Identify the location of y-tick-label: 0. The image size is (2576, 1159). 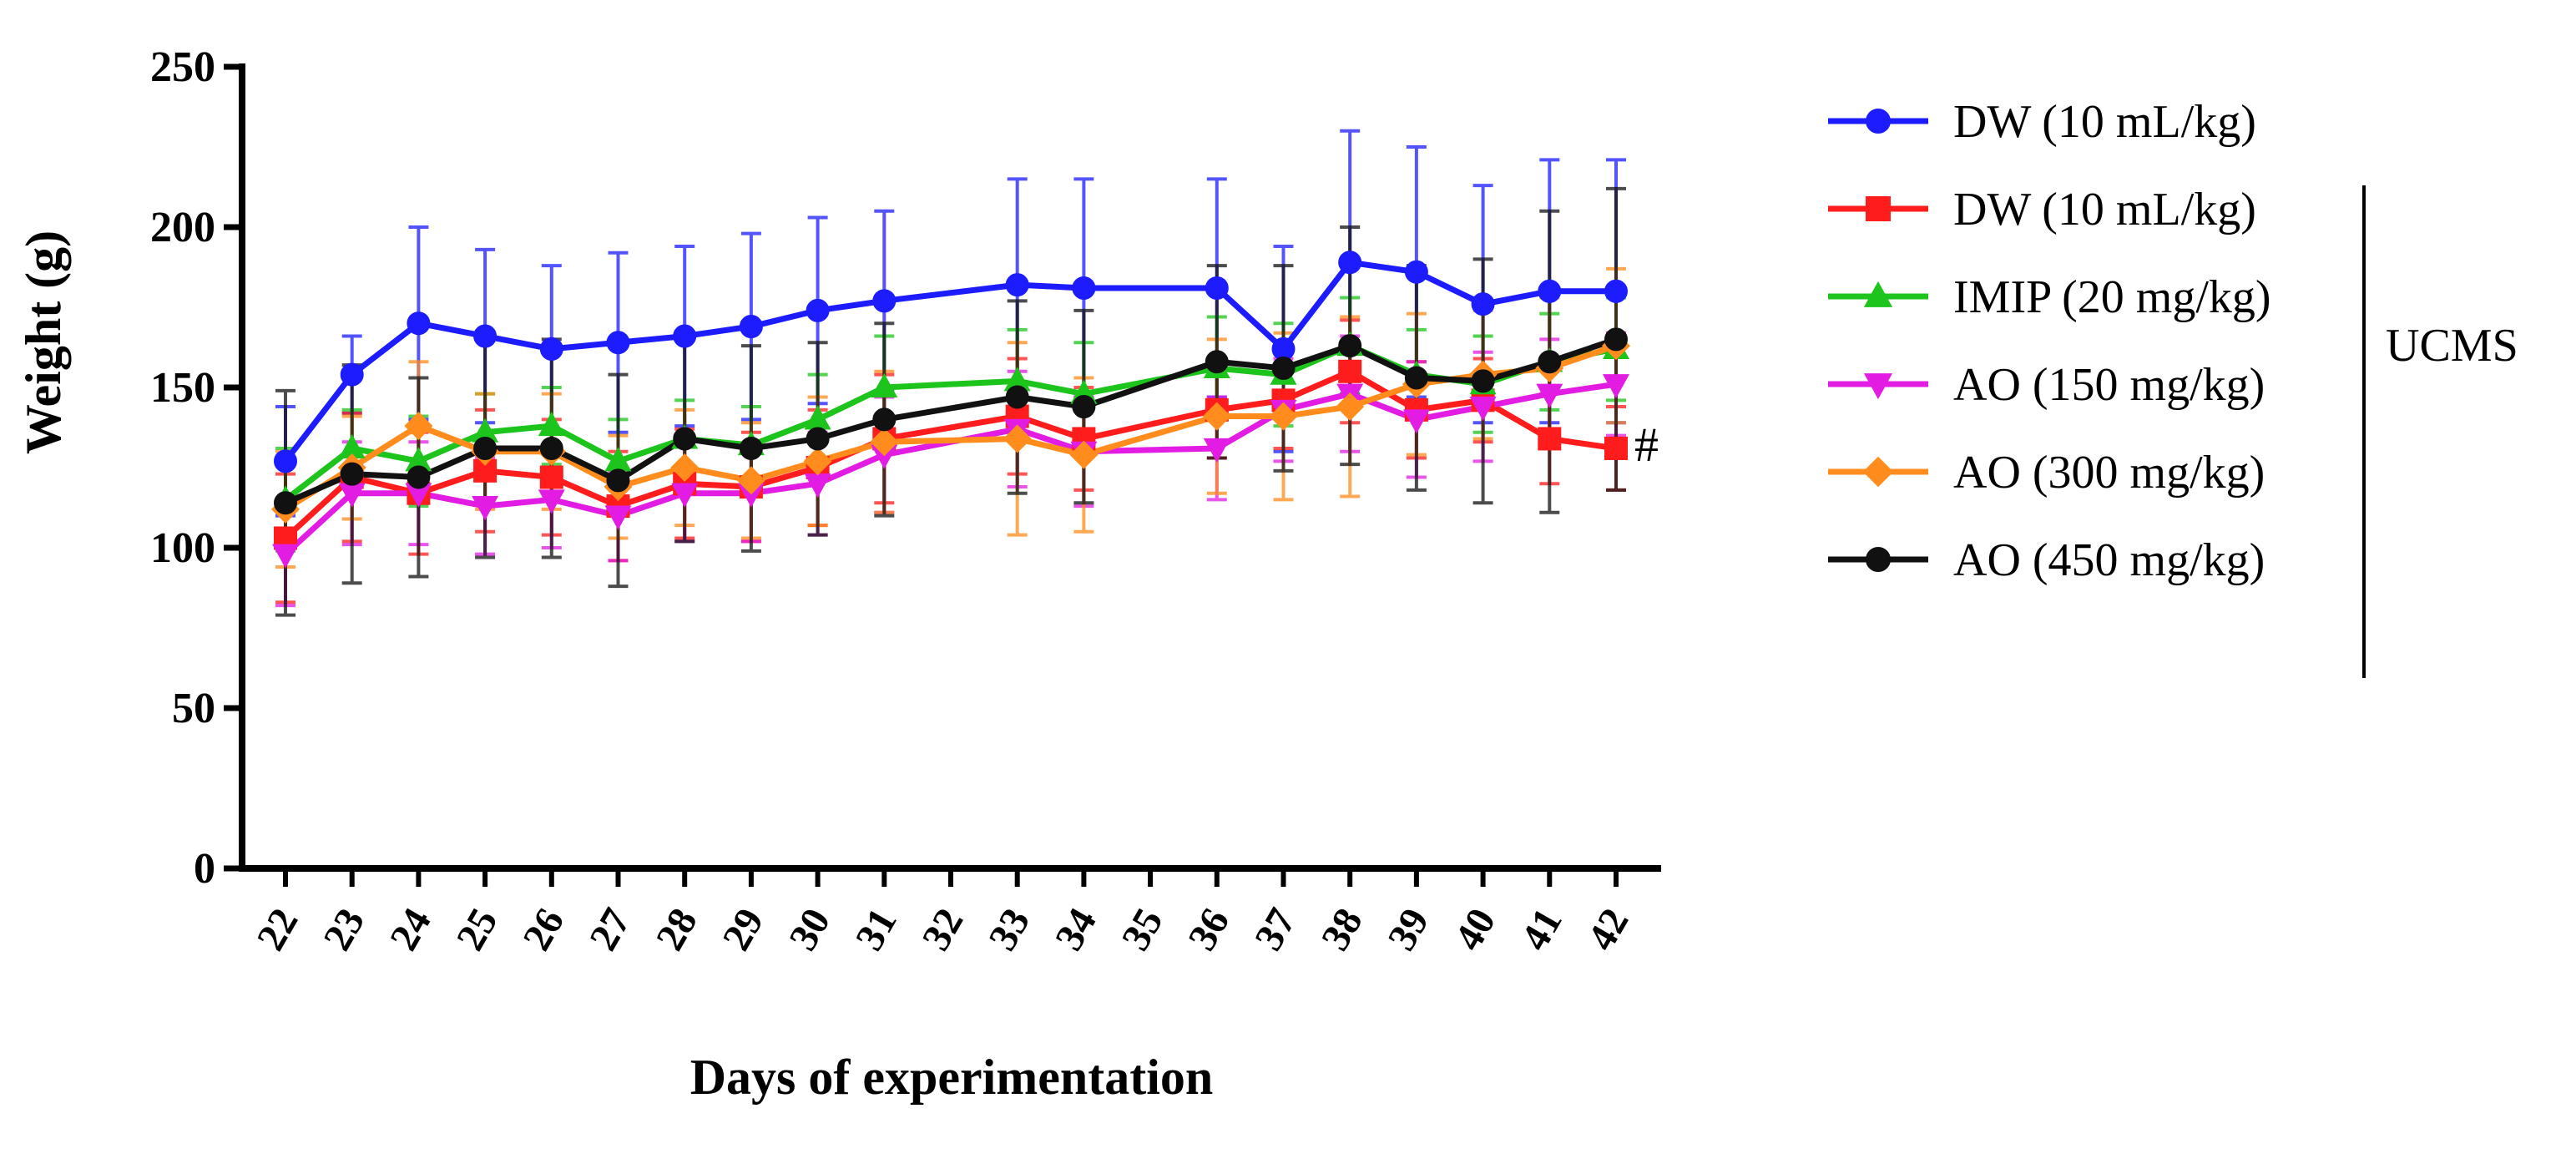
(204, 869).